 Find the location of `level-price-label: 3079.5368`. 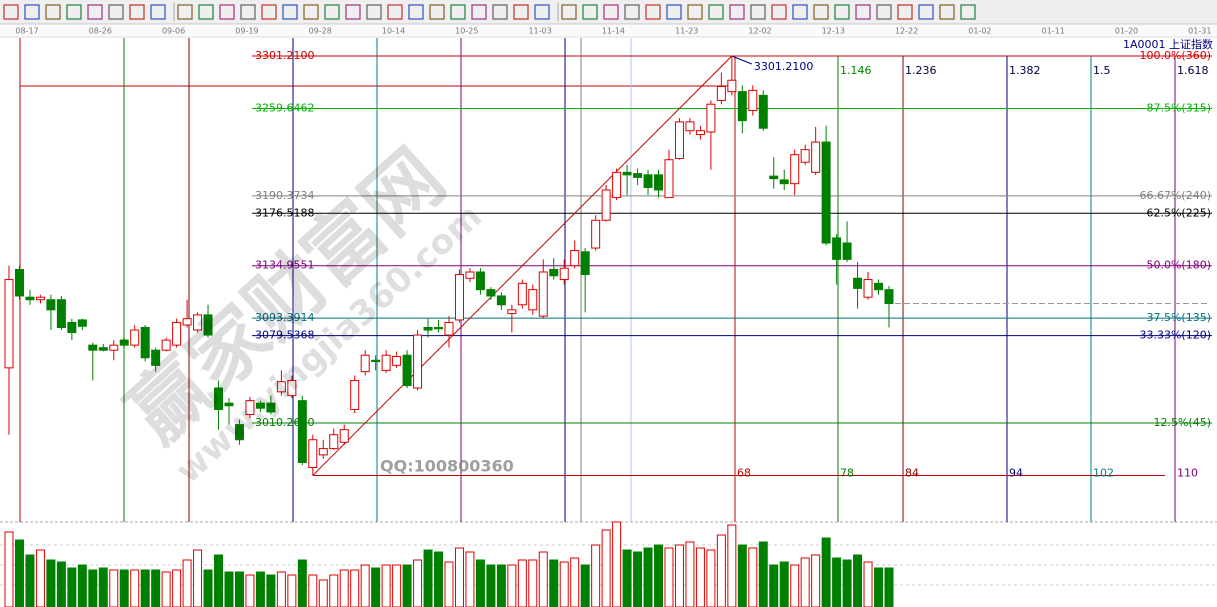

level-price-label: 3079.5368 is located at coordinates (285, 335).